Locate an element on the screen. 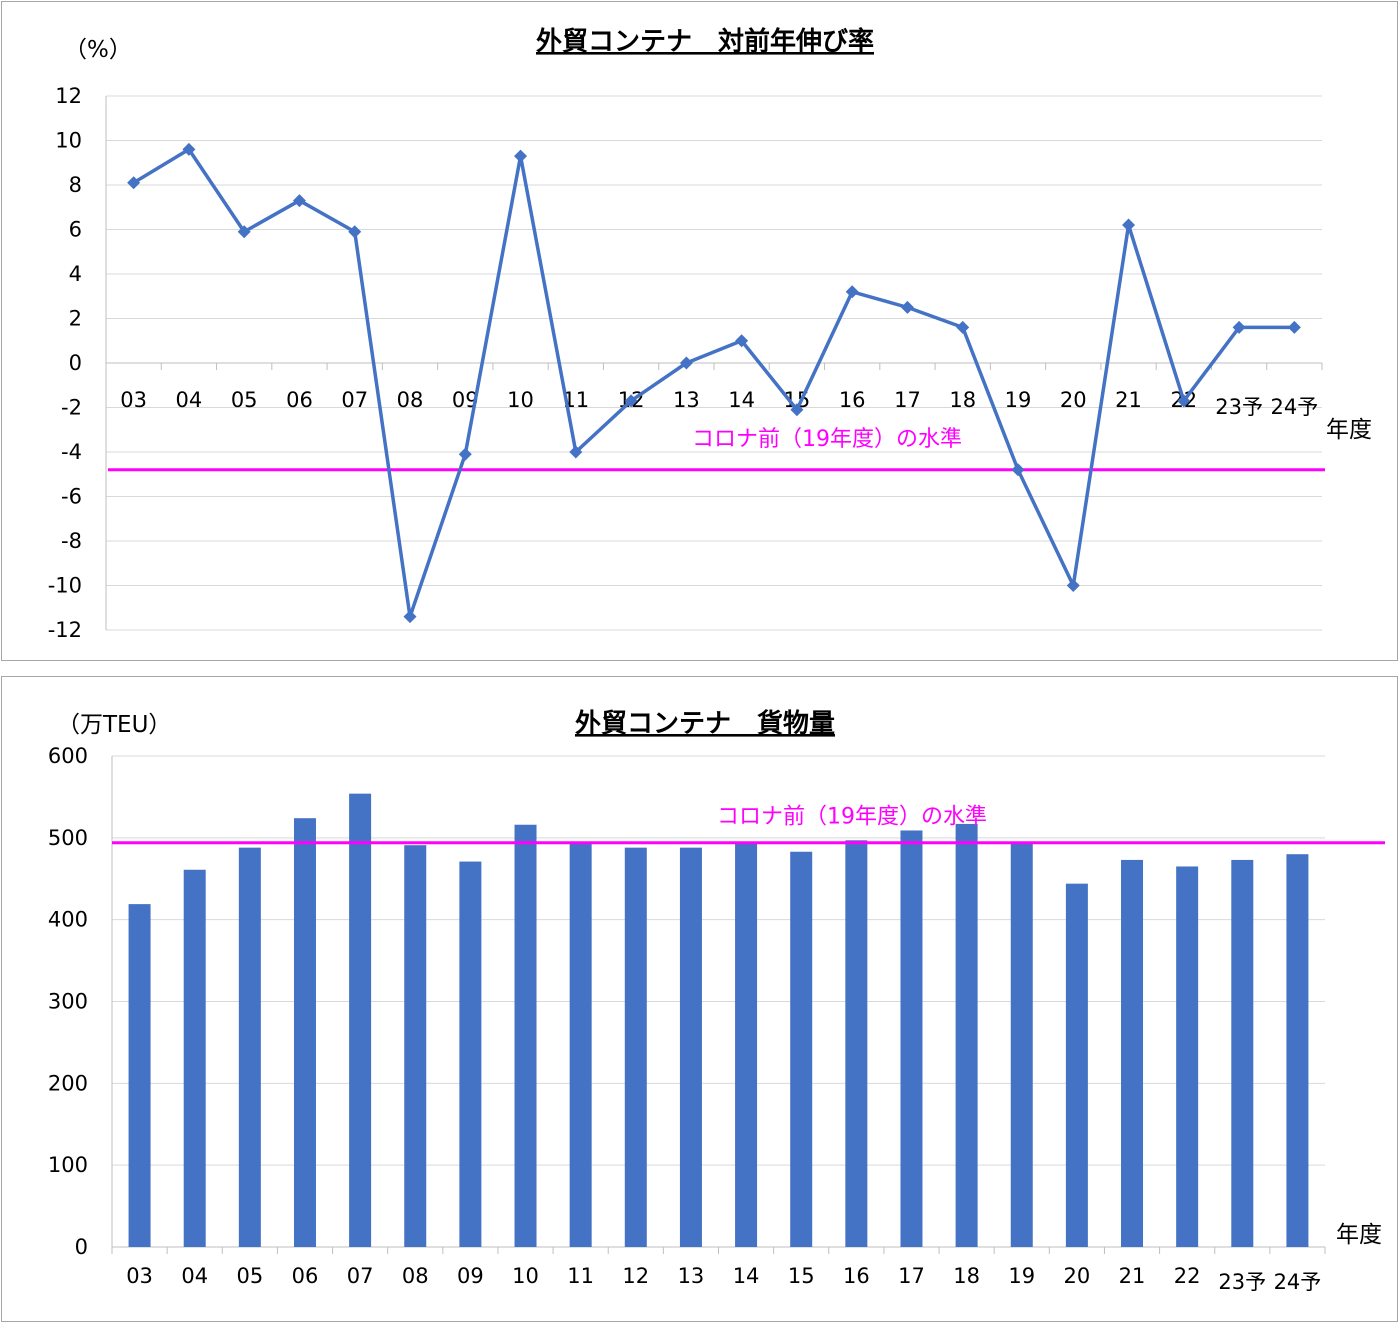 The image size is (1400, 1323). x-tick-label: 11 is located at coordinates (580, 1276).